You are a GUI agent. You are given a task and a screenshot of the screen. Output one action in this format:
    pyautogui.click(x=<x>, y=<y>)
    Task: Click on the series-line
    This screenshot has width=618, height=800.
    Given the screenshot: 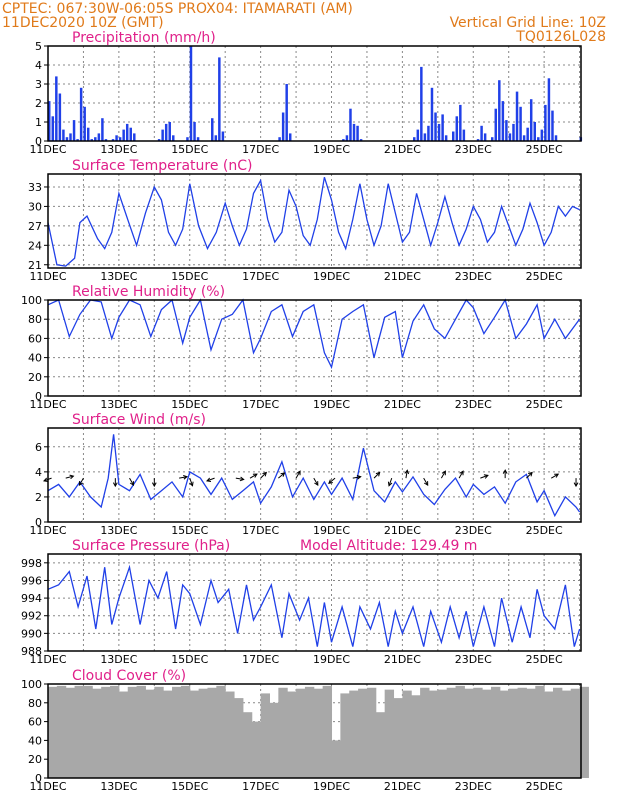 What is the action you would take?
    pyautogui.click(x=313, y=222)
    